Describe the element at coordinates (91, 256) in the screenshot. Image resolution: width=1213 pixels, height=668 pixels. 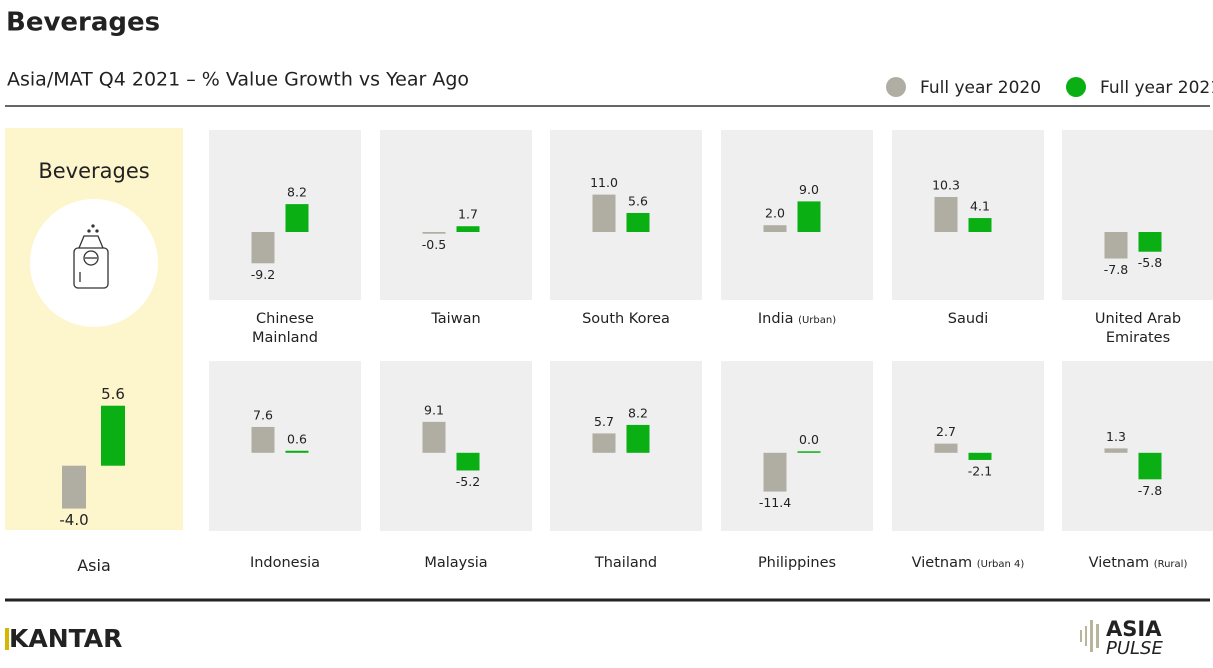
I see `beverage-icon` at that location.